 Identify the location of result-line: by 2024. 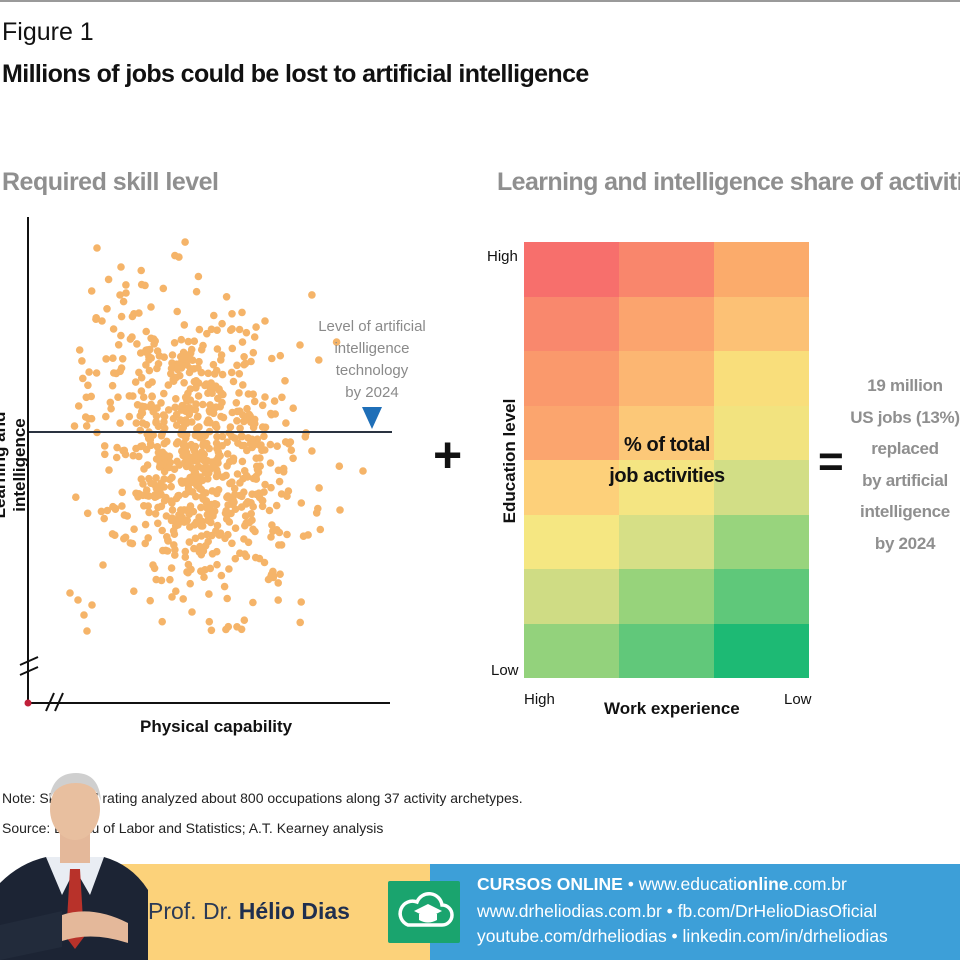
(905, 543).